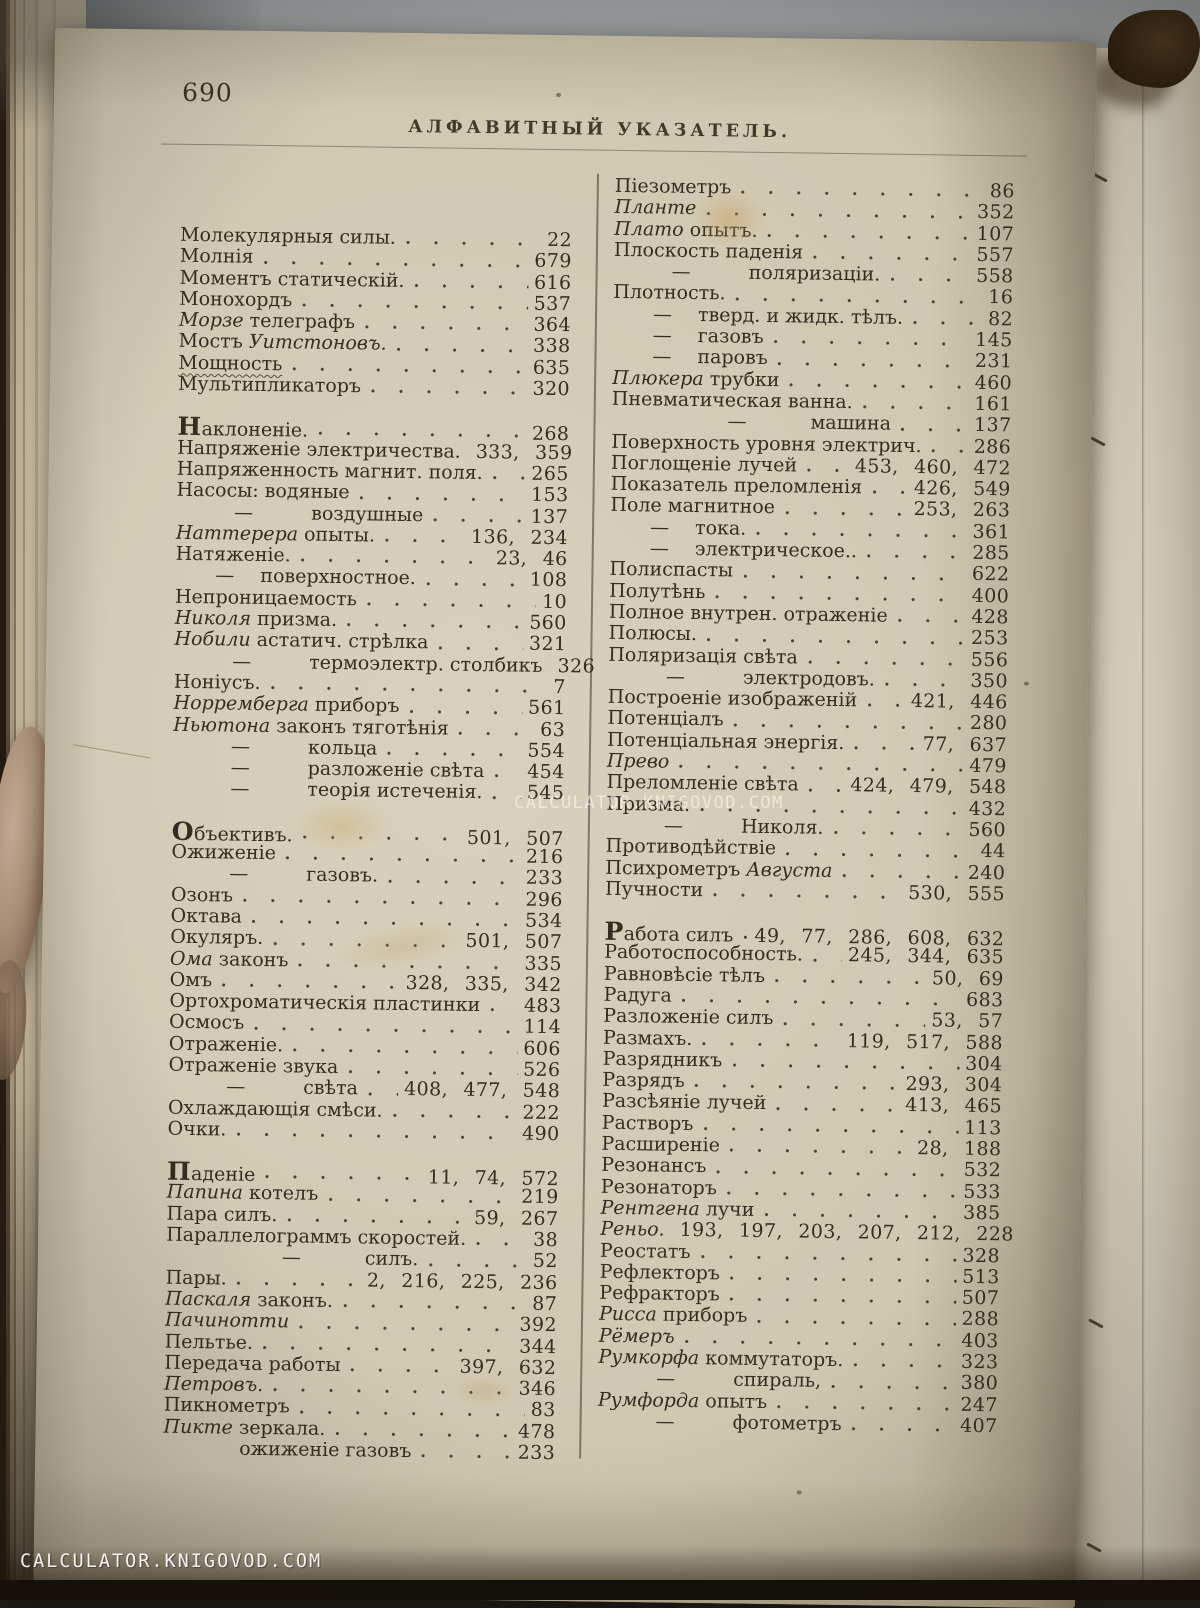 The width and height of the screenshot is (1200, 1608). Describe the element at coordinates (171, 1561) in the screenshot. I see `watermark-bottom: CALCULATOR.KNIGOVOD.COM` at that location.